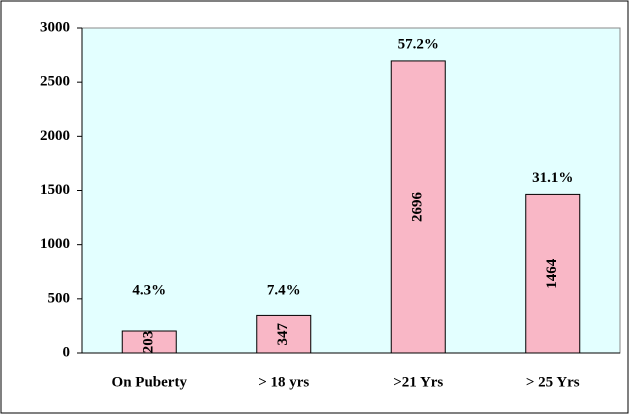  Describe the element at coordinates (150, 382) in the screenshot. I see `x-tick-label: On Puberty` at that location.